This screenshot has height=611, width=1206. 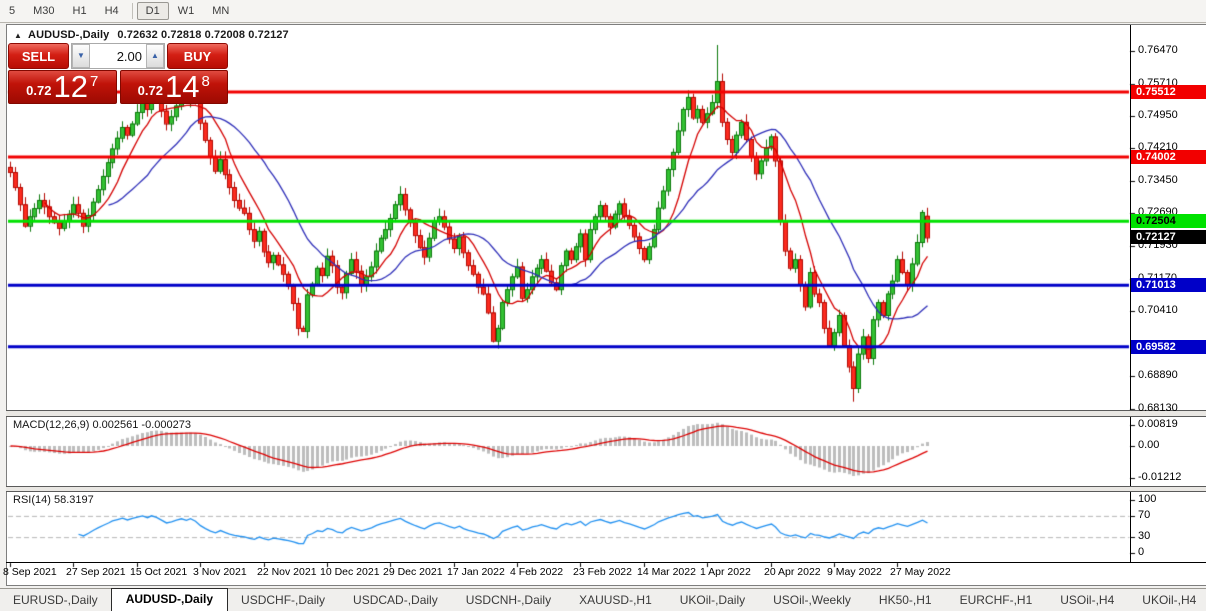 I want to click on price-axis-tick-label: 0.74950, so click(x=1158, y=115).